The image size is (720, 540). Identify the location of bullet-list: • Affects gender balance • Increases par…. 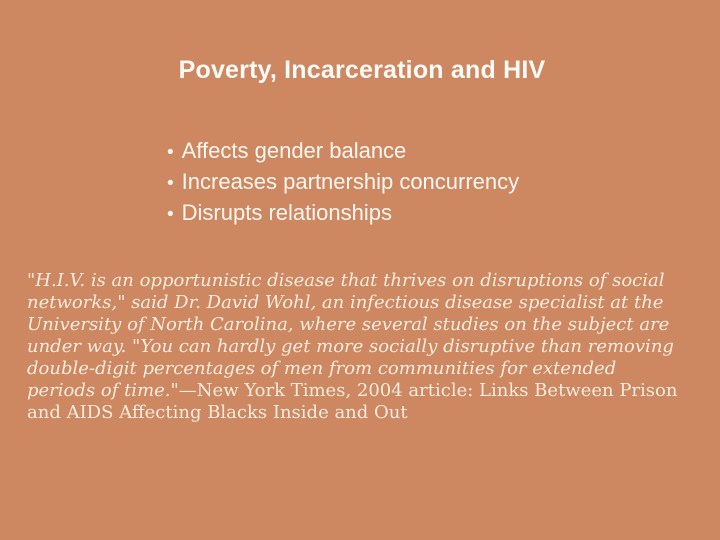
(343, 182).